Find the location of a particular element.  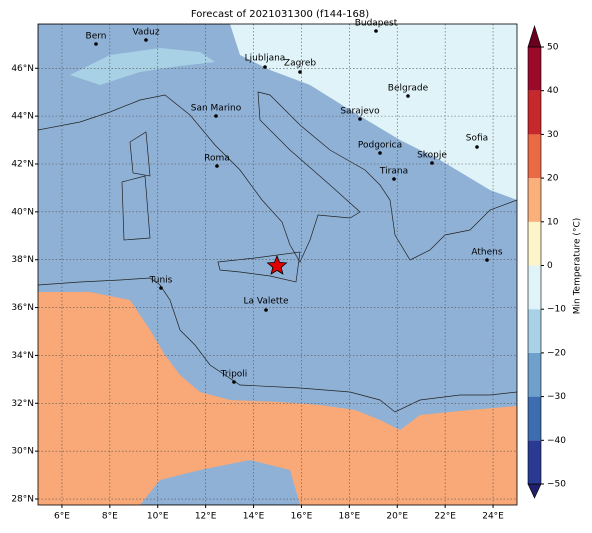

lat-tick-label: 28°N is located at coordinates (22, 500).